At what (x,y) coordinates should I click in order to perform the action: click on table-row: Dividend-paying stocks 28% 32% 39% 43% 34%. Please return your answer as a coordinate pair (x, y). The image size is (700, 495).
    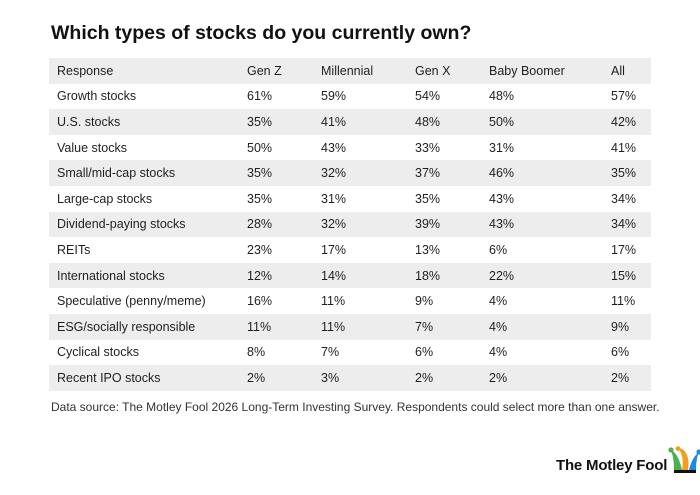
    Looking at the image, I should click on (350, 224).